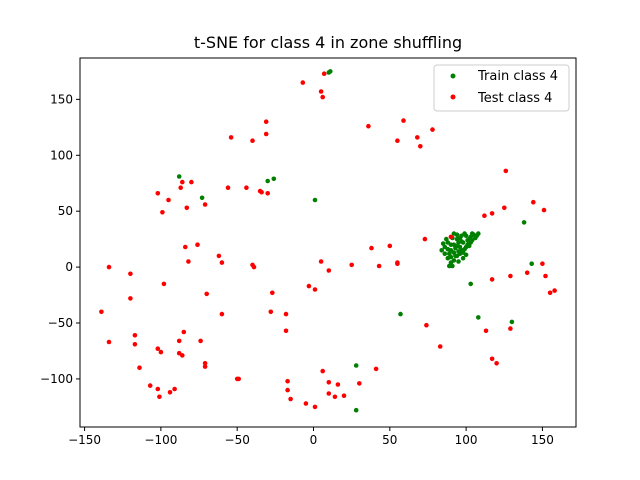 The width and height of the screenshot is (640, 480). What do you see at coordinates (61, 155) in the screenshot?
I see `y-tick-label: 100` at bounding box center [61, 155].